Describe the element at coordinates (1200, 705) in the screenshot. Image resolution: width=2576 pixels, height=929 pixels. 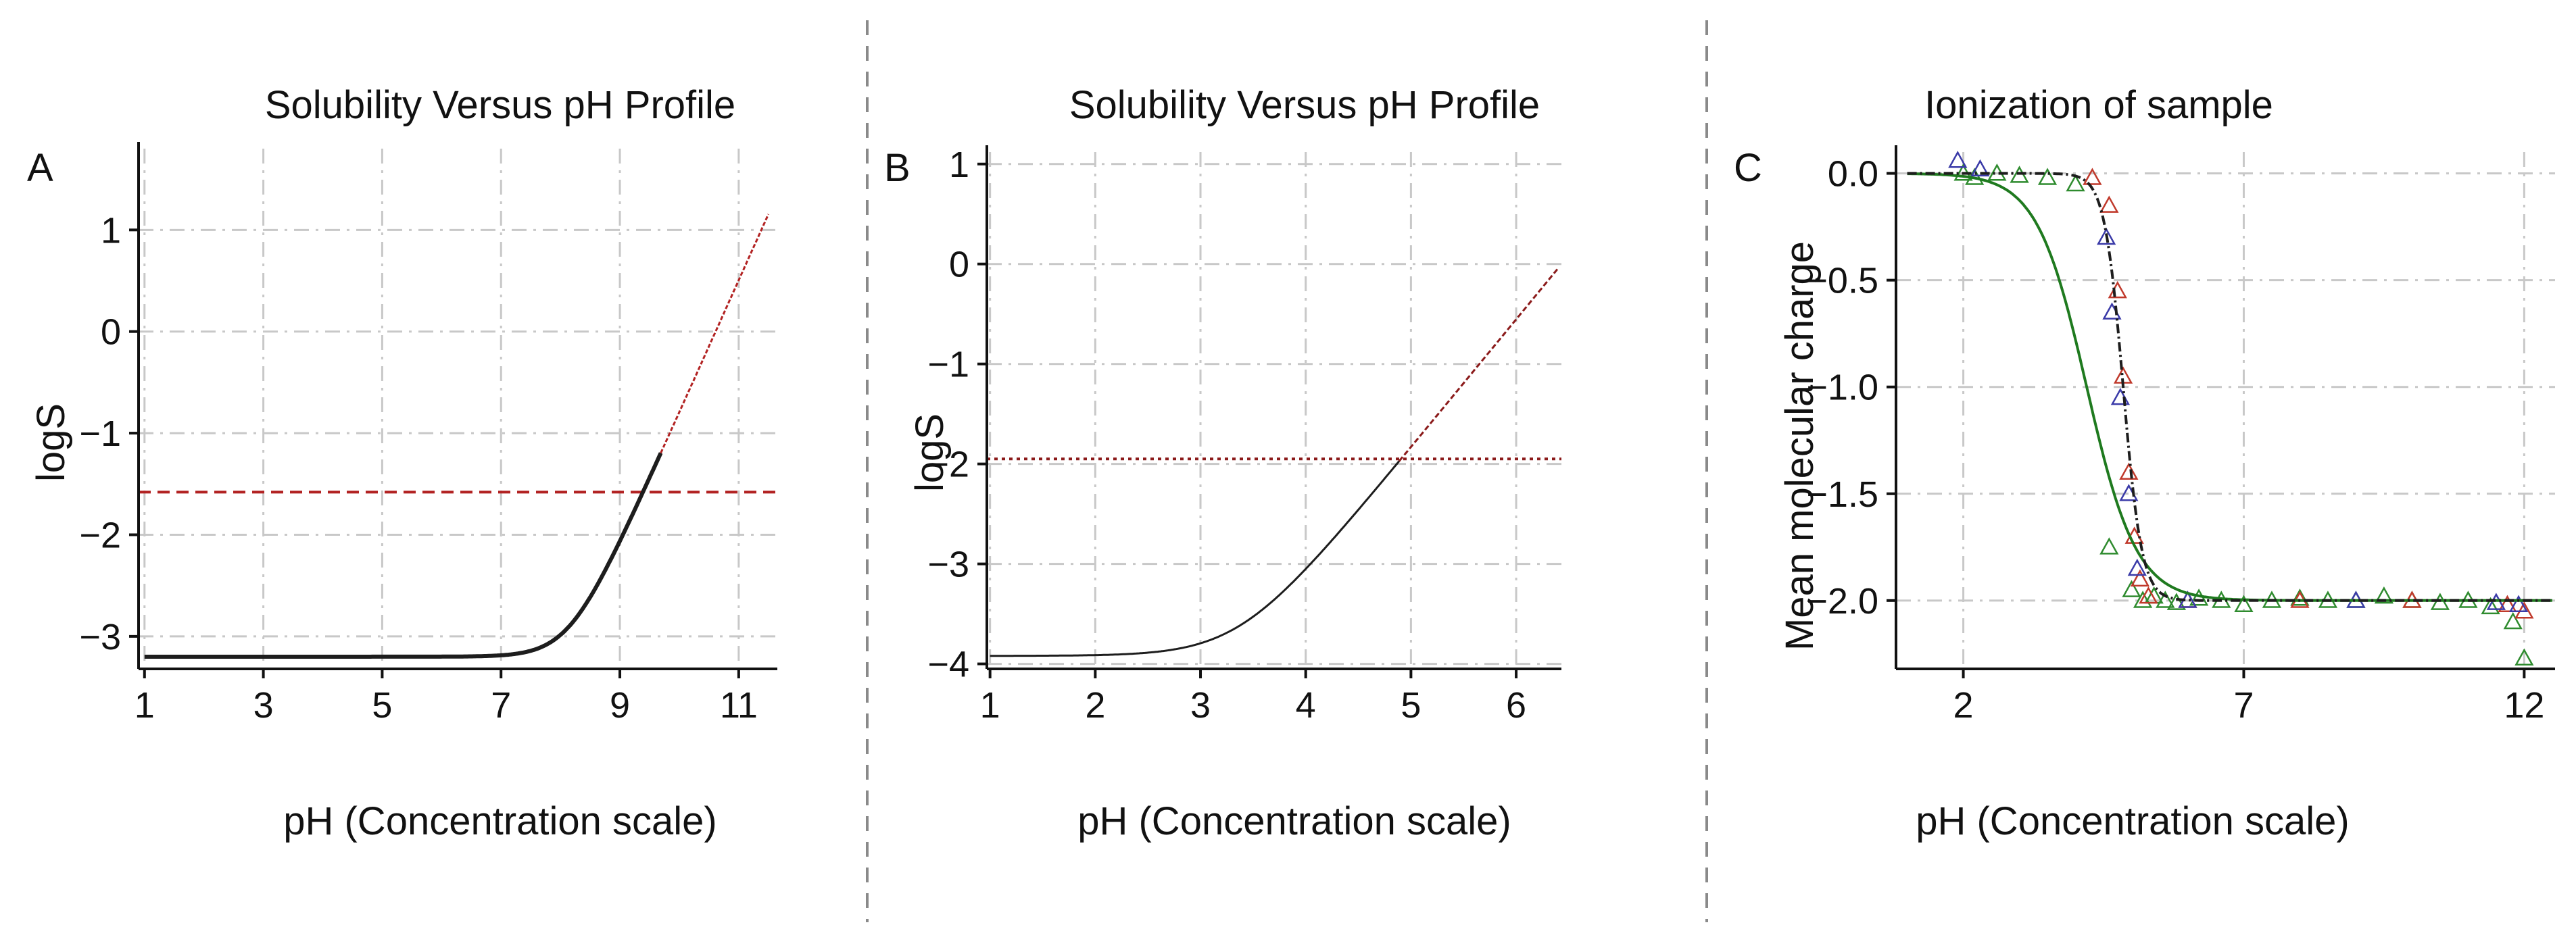
I see `b-xtick-label-2: 3` at that location.